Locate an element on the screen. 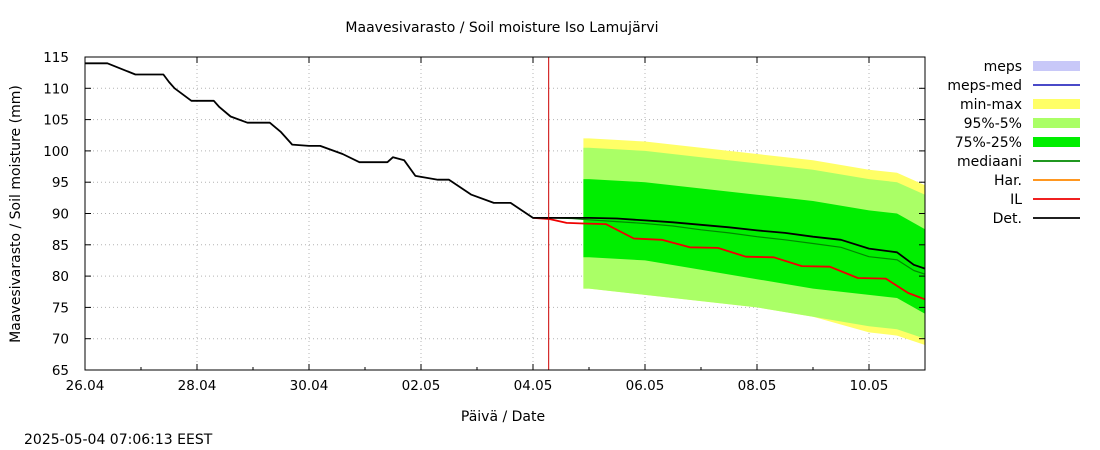 This screenshot has height=450, width=1100. percentile-bands is located at coordinates (754, 241).